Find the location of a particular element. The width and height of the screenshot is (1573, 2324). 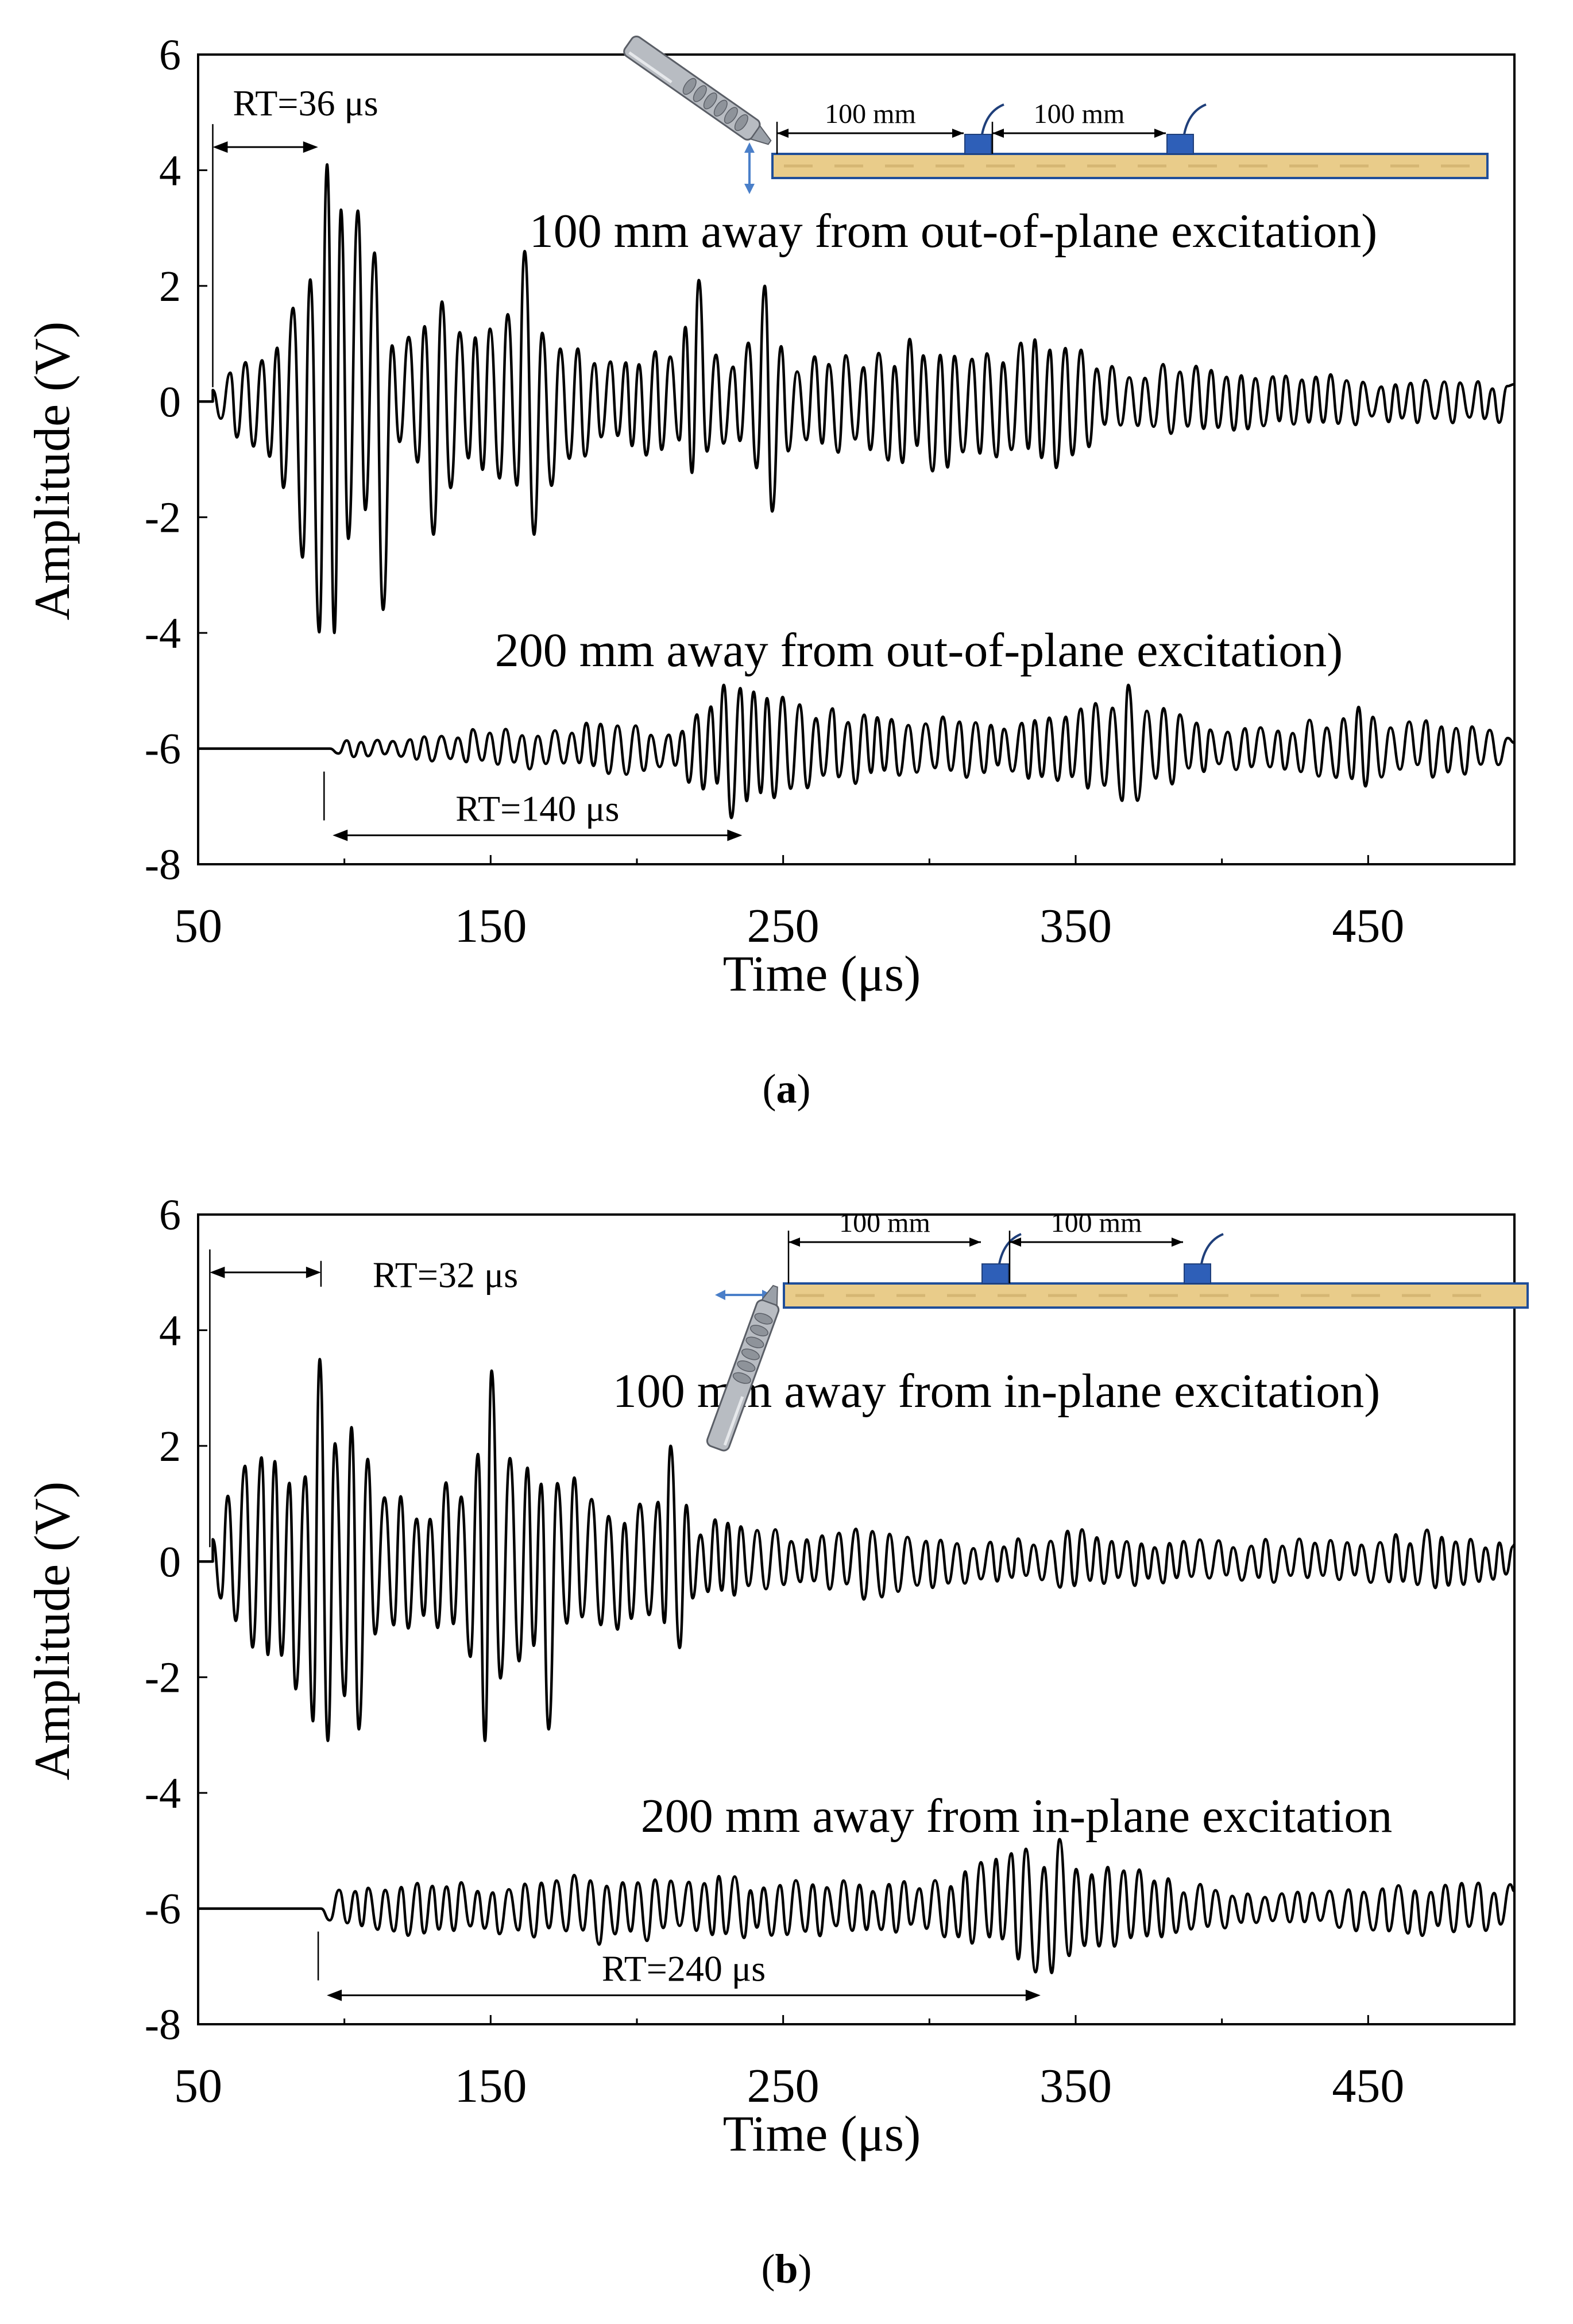

x-tick-label: 250 is located at coordinates (783, 926).